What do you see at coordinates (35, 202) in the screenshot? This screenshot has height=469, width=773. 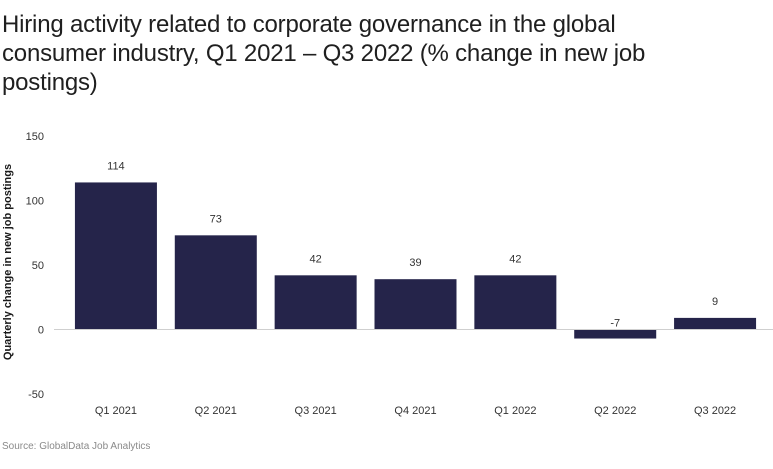 I see `y-tick-label: 100` at bounding box center [35, 202].